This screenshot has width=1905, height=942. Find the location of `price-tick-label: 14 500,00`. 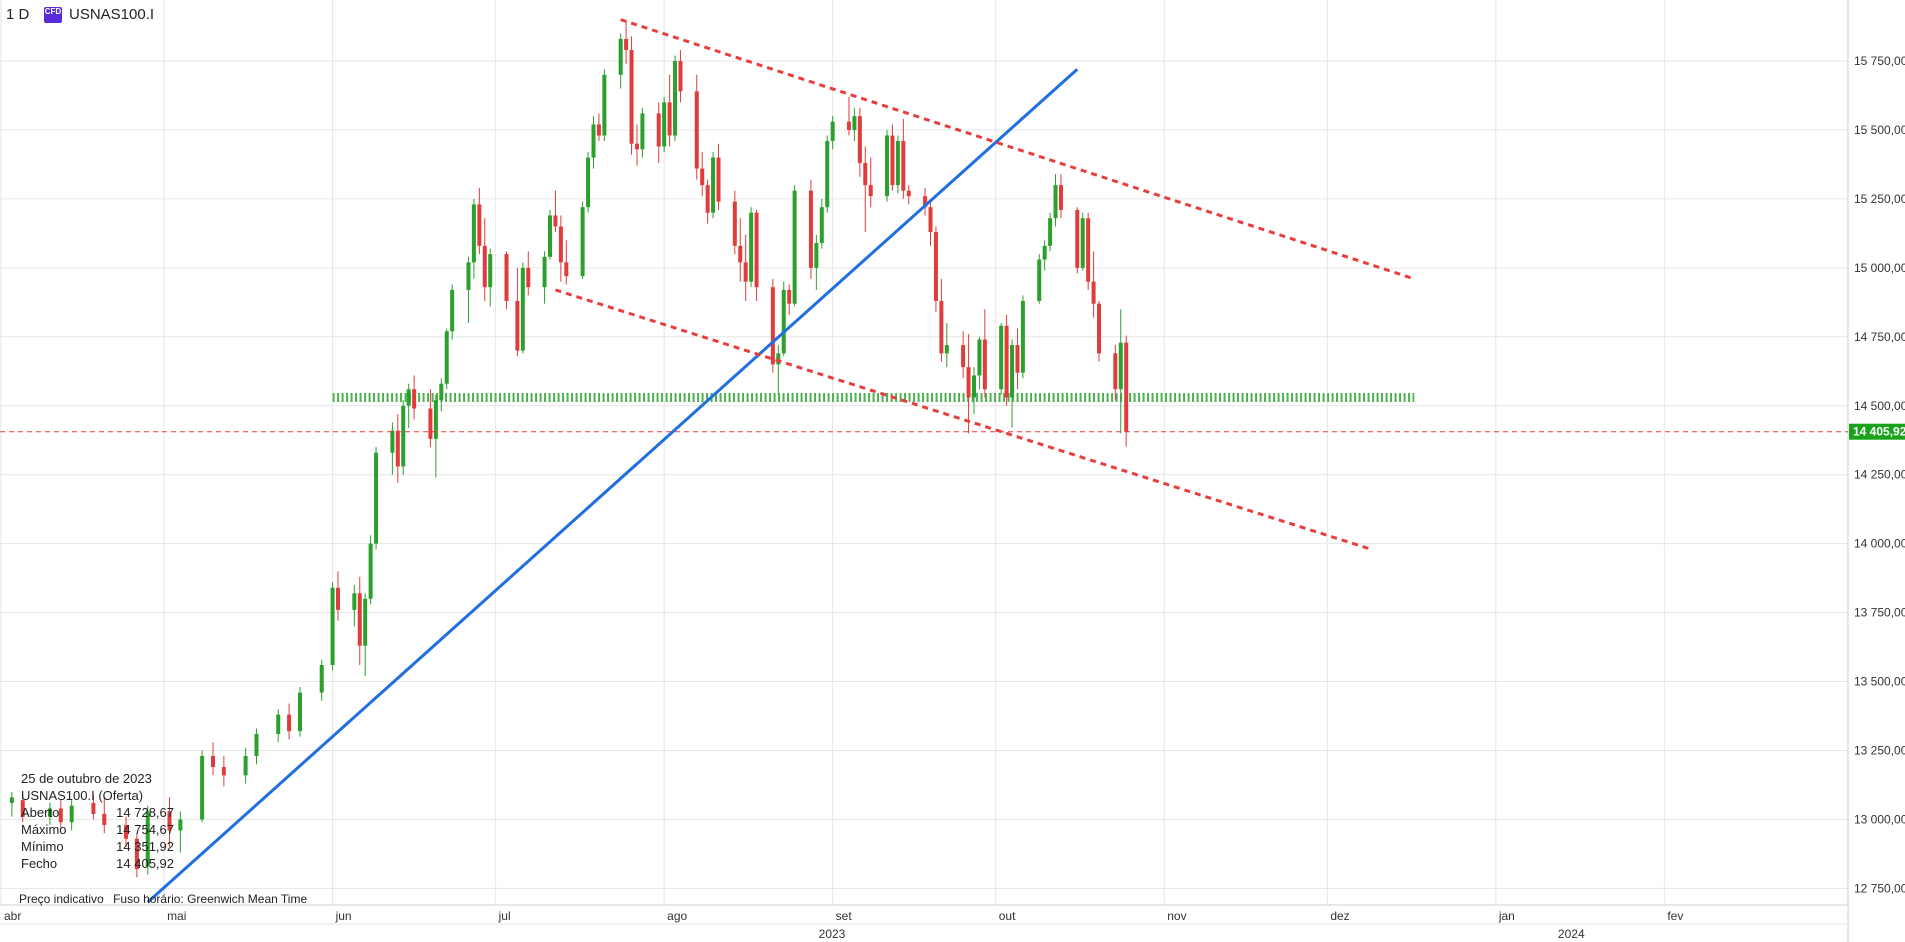

price-tick-label: 14 500,00 is located at coordinates (1879, 406).